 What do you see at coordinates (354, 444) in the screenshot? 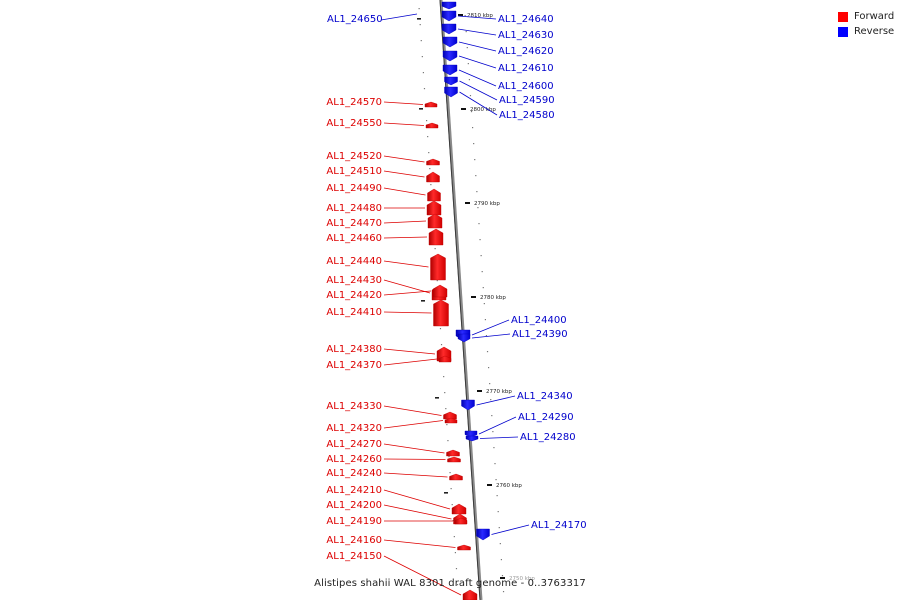
I see `gene-label: AL1_24270` at bounding box center [354, 444].